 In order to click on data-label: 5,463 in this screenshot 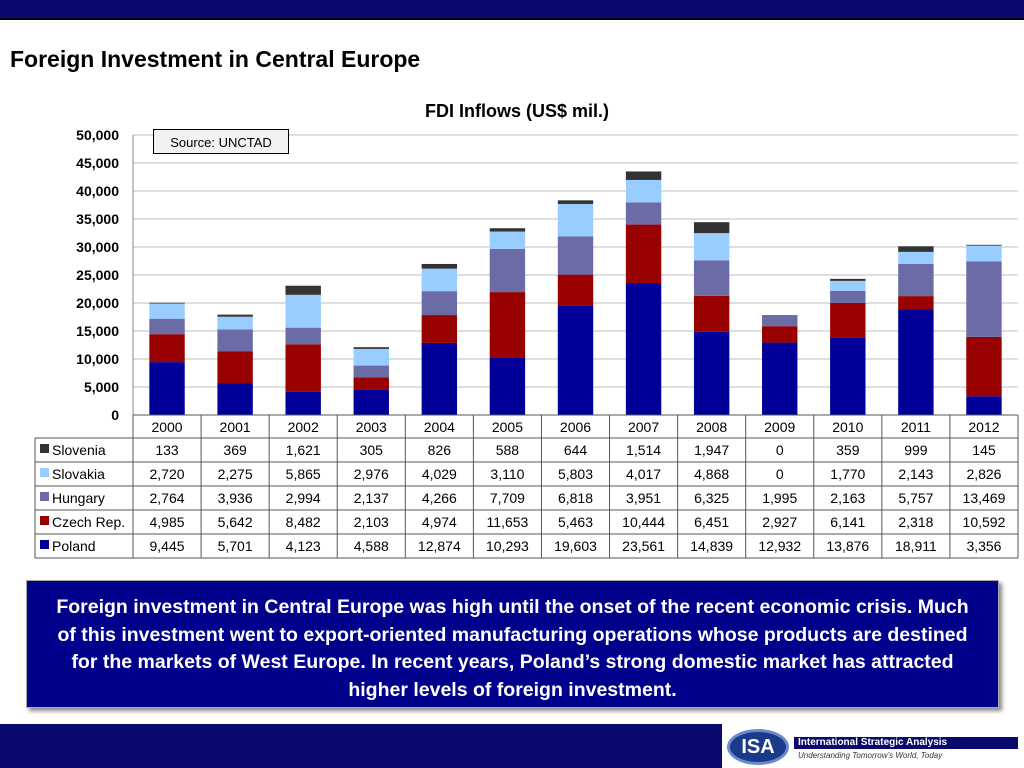, I will do `click(575, 522)`.